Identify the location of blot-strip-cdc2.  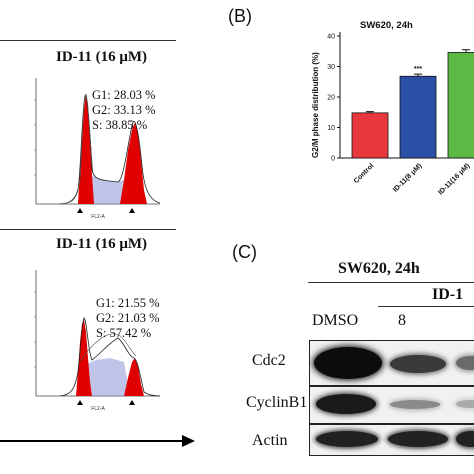
(391, 363).